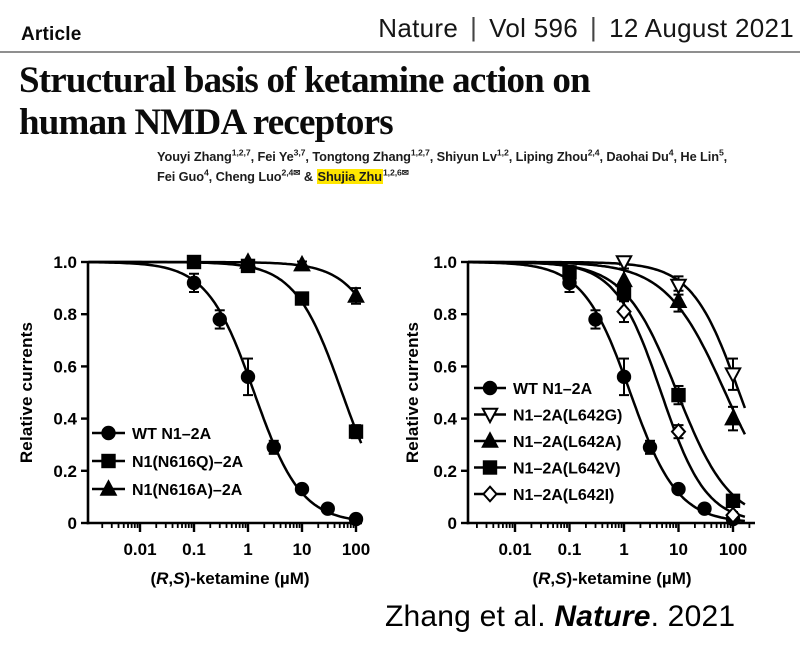  What do you see at coordinates (206, 122) in the screenshot?
I see `paper-title-line2: human NMDA receptors` at bounding box center [206, 122].